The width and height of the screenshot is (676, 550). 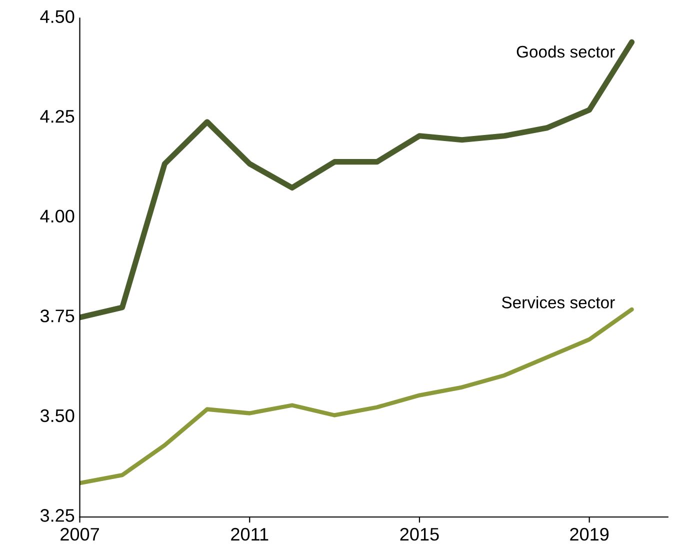 What do you see at coordinates (57, 515) in the screenshot?
I see `y-tick-label: 3.25` at bounding box center [57, 515].